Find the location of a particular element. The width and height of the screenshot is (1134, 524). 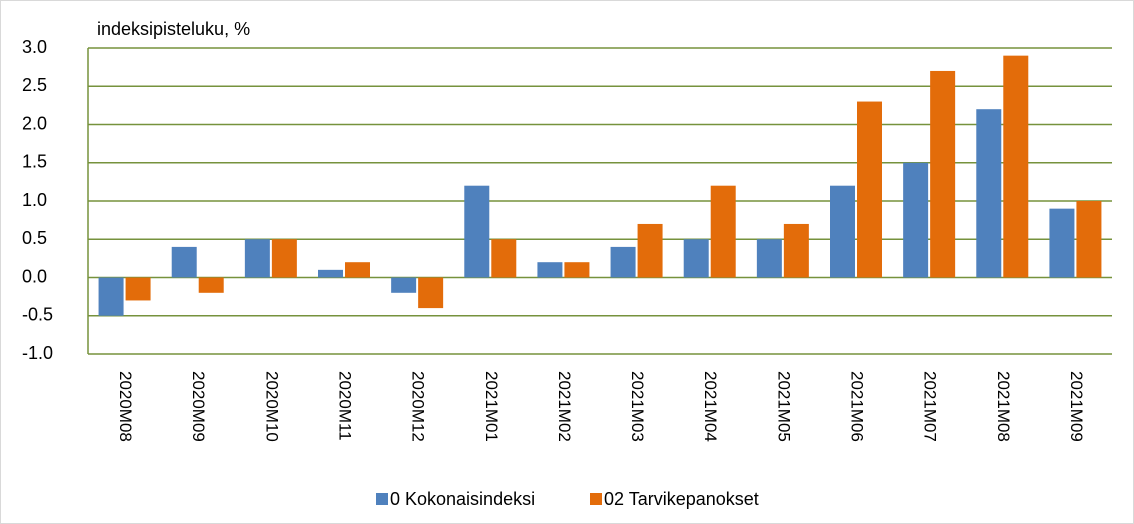

y-axis-label: indeksipisteluku, % is located at coordinates (173, 29).